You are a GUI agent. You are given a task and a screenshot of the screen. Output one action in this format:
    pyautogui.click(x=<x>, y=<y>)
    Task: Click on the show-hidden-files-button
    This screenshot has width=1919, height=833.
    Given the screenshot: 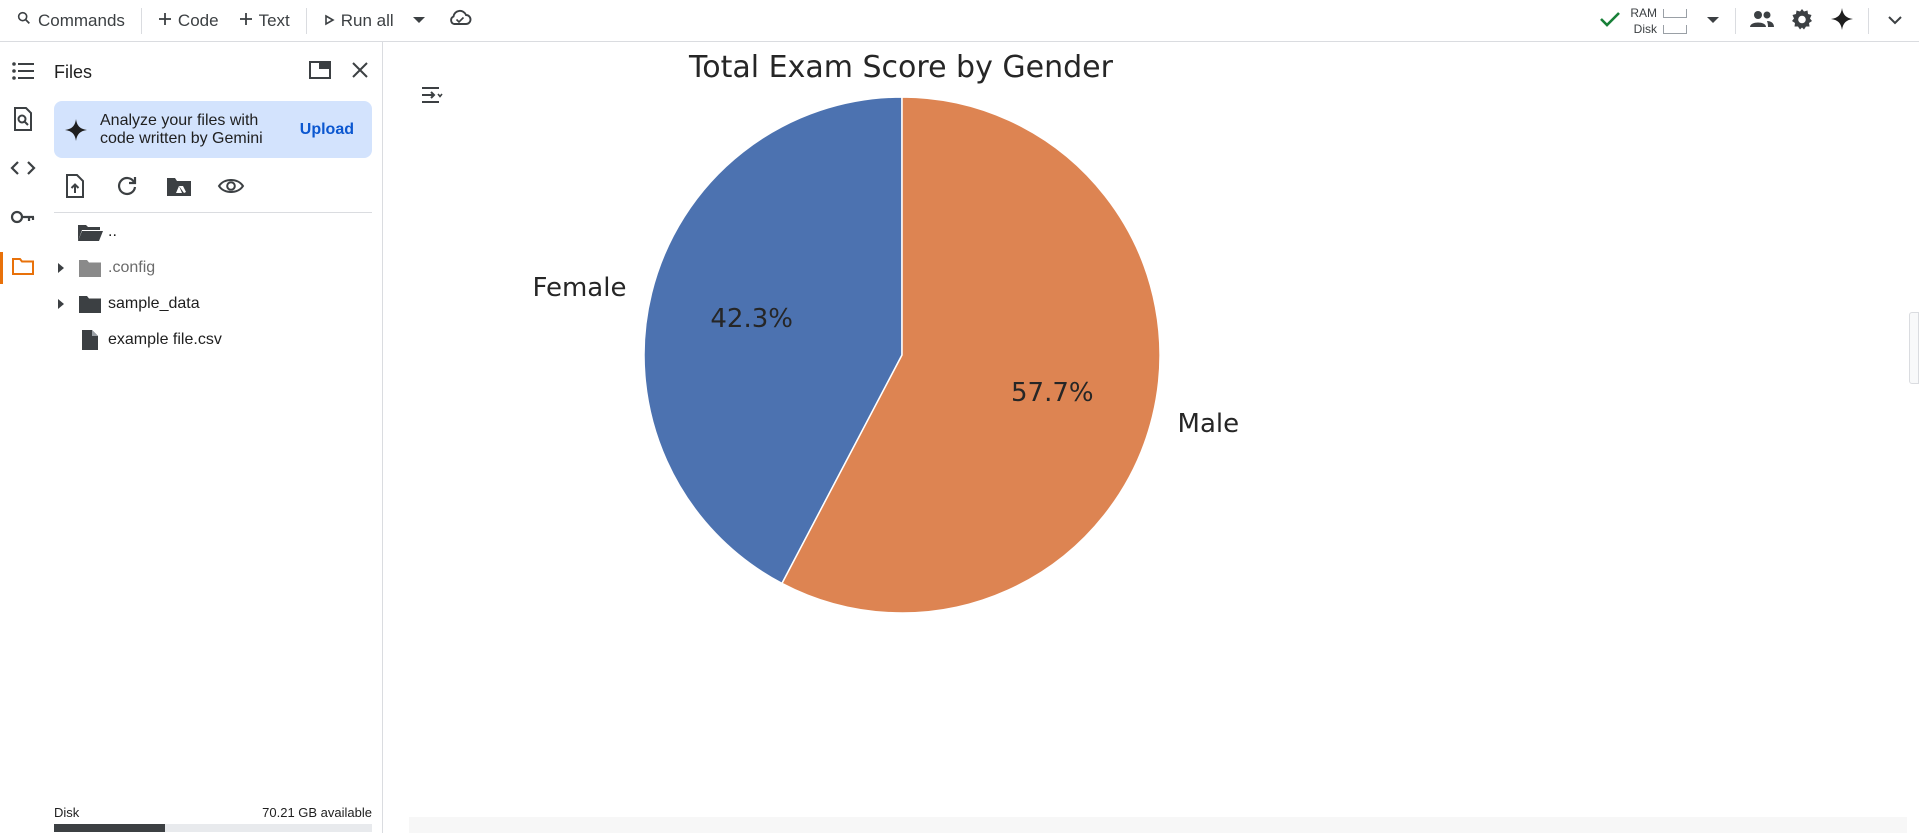 What is the action you would take?
    pyautogui.click(x=231, y=188)
    